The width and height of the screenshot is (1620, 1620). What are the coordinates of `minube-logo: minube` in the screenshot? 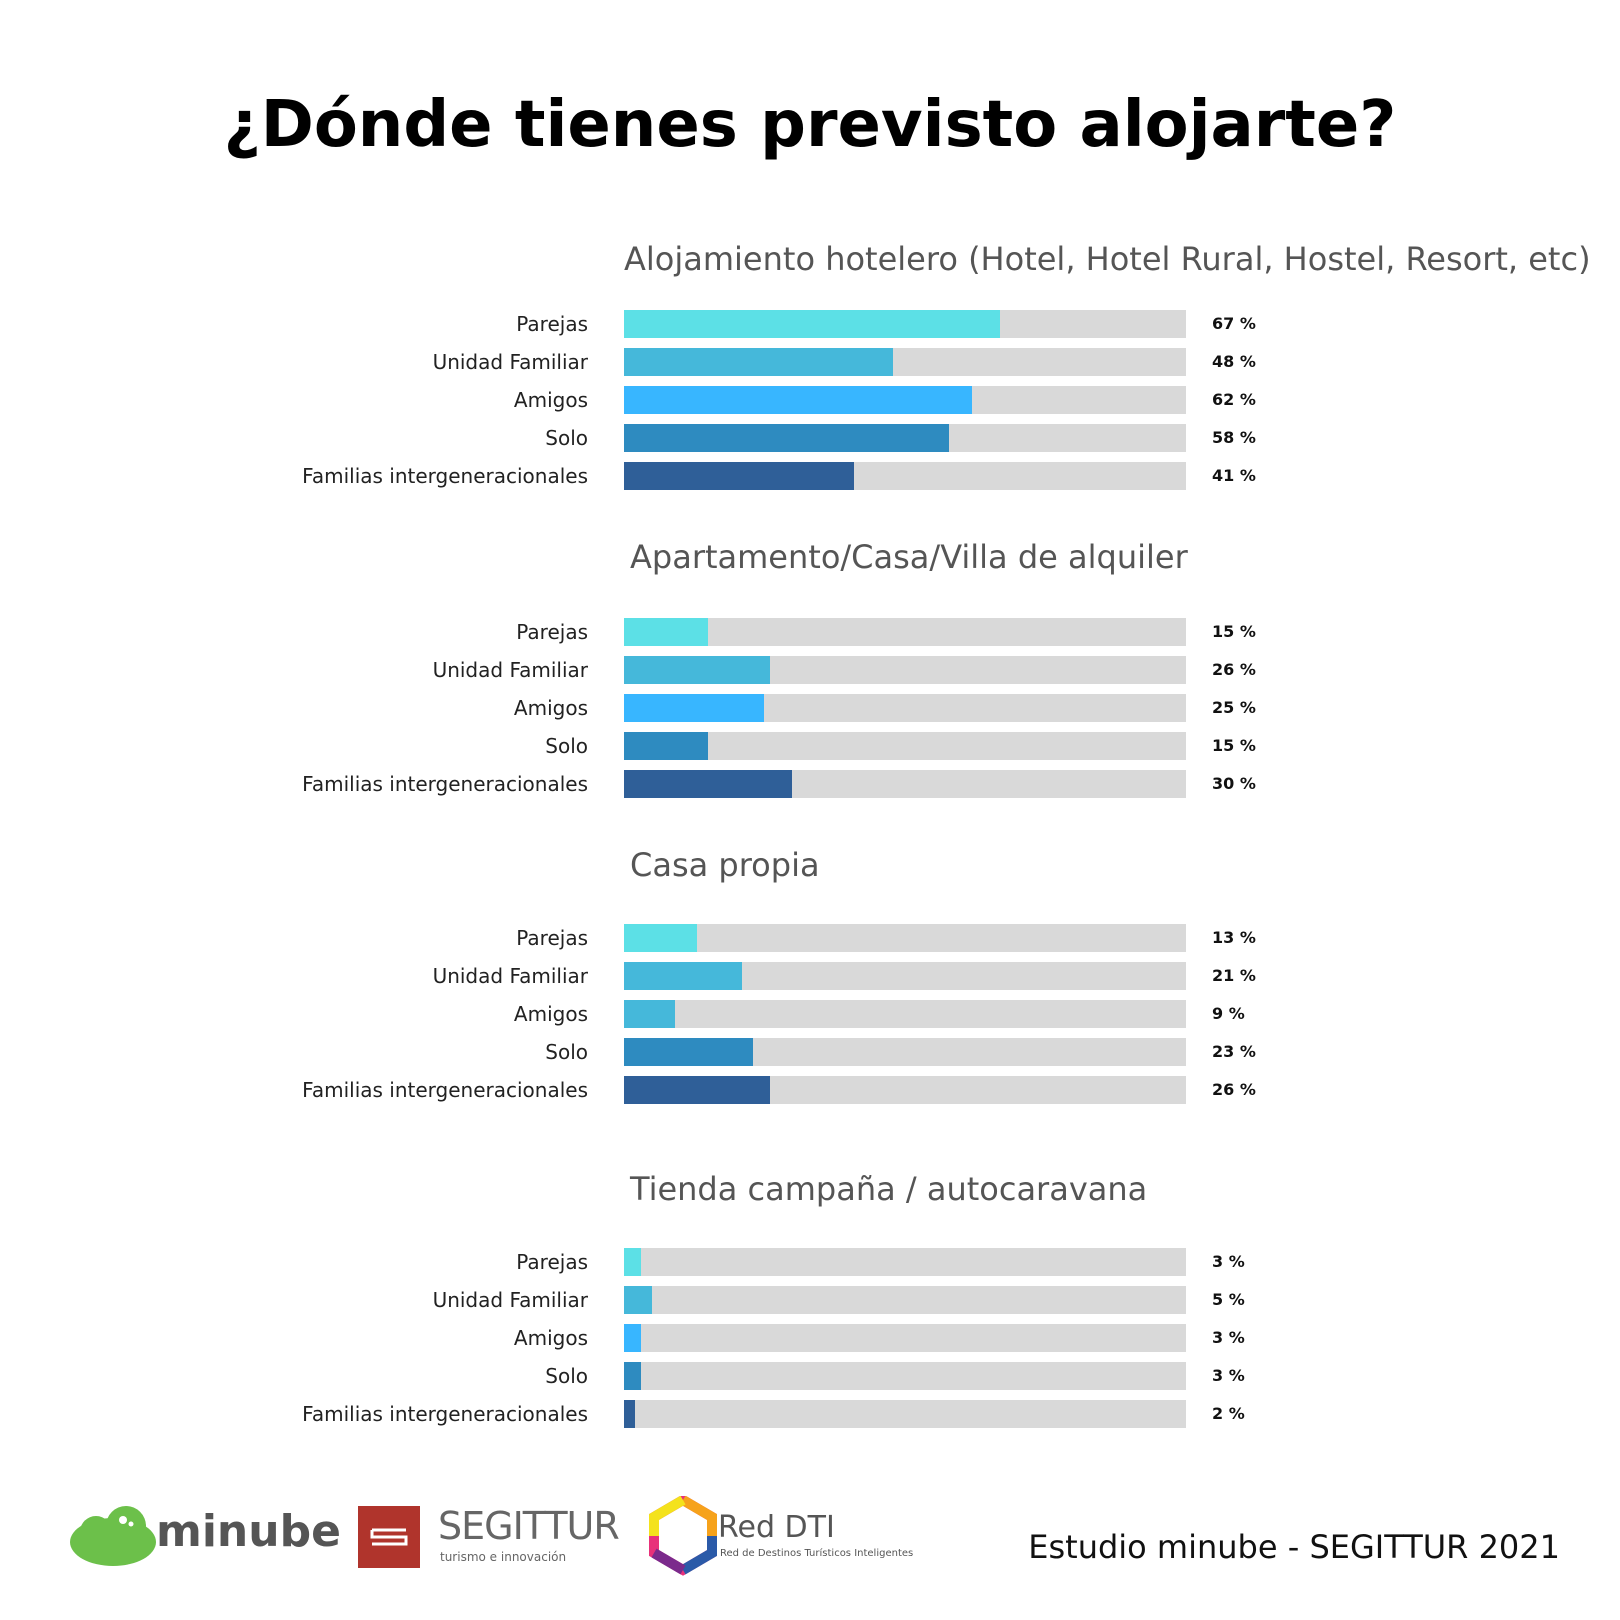 It's located at (204, 1535).